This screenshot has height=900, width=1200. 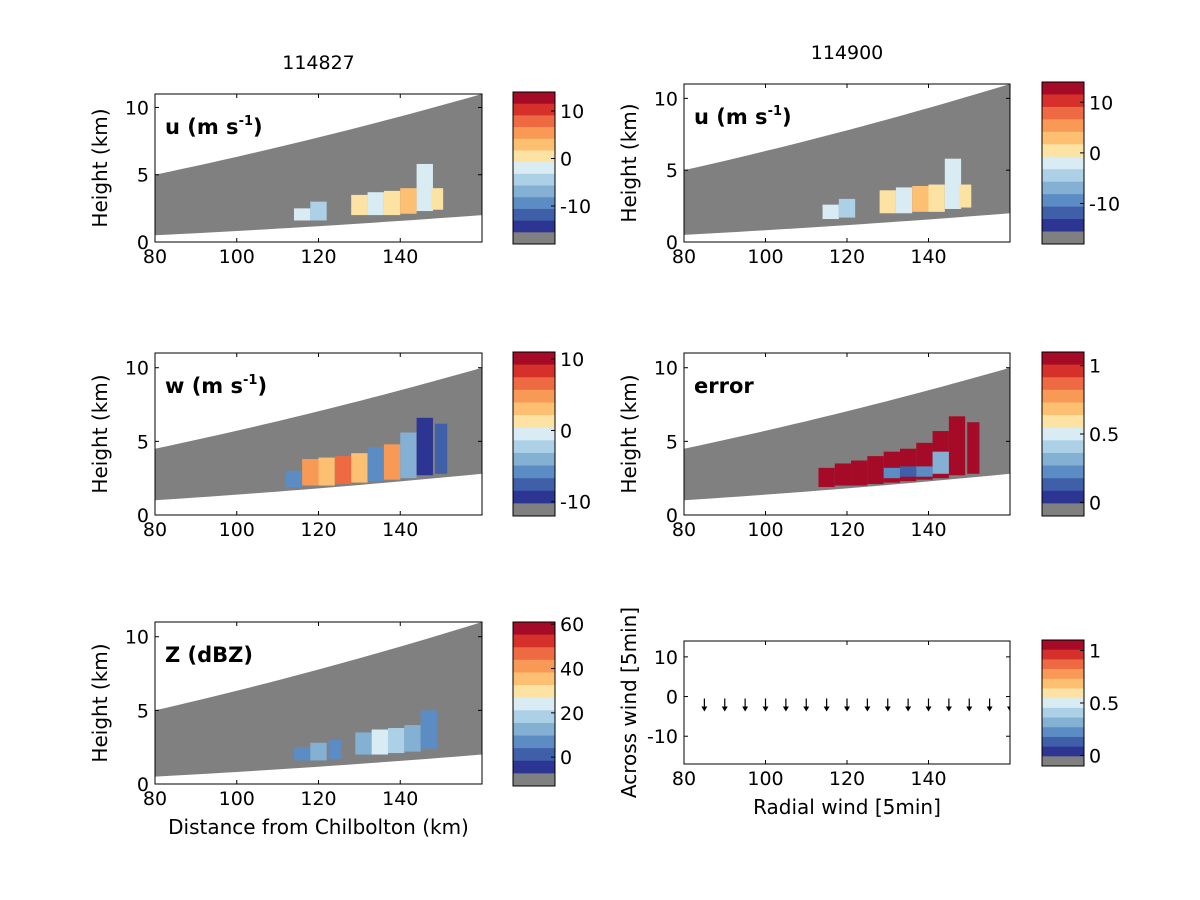 I want to click on y-tick-label: -10, so click(x=662, y=737).